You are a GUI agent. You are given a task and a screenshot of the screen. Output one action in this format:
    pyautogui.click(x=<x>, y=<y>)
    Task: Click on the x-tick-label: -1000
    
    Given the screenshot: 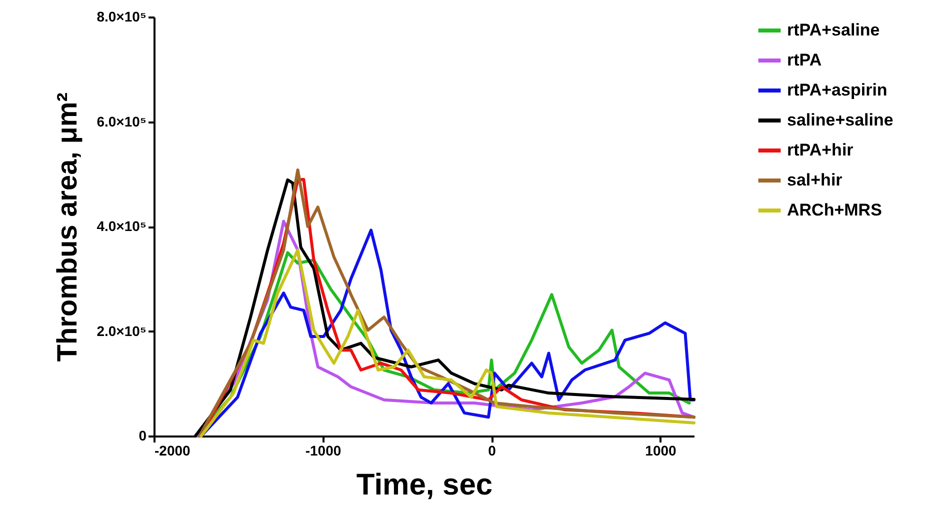 What is the action you would take?
    pyautogui.click(x=323, y=450)
    